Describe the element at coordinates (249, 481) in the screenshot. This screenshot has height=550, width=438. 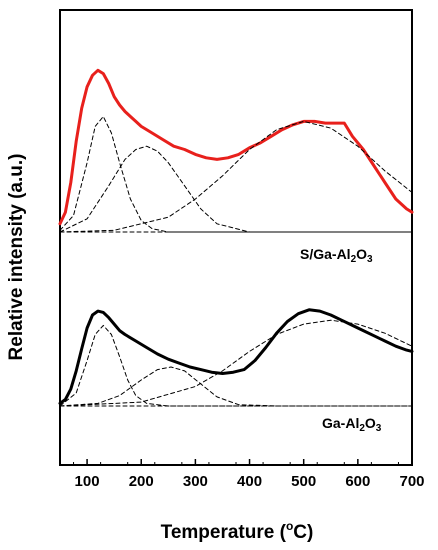
I see `x-tick-label: 400` at that location.